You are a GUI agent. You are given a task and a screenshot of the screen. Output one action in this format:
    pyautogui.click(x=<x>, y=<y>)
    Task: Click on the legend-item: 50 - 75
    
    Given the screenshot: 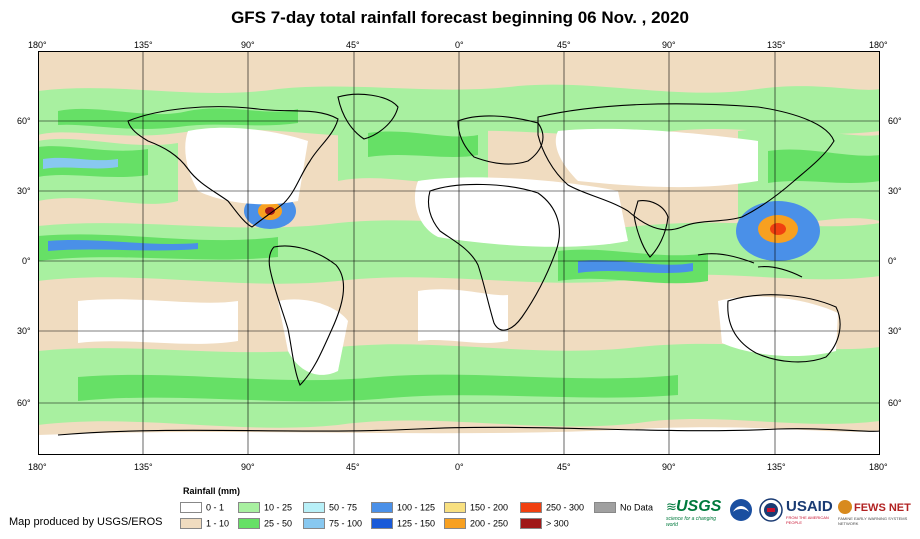 What is the action you would take?
    pyautogui.click(x=330, y=508)
    